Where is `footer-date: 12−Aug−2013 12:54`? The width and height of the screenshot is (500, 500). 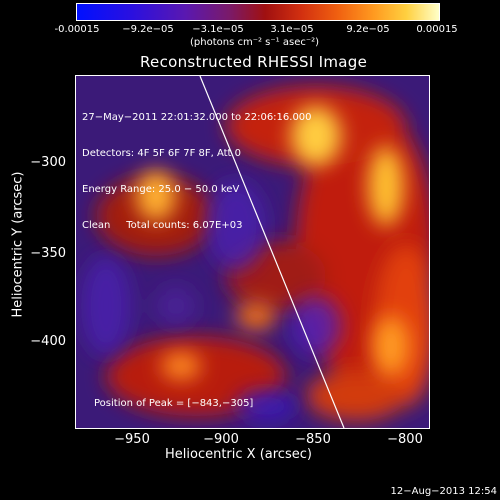
footer-date: 12−Aug−2013 12:54 is located at coordinates (443, 491).